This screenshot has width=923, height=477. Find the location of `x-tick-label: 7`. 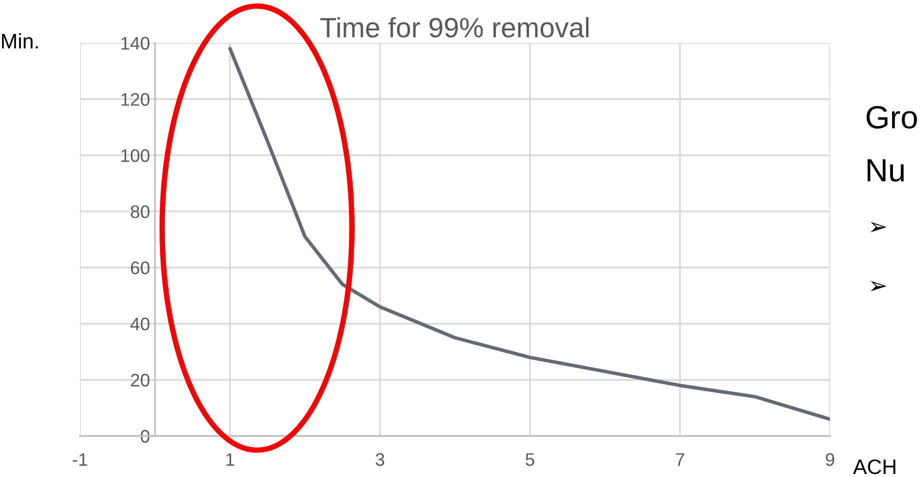

x-tick-label: 7 is located at coordinates (680, 459).